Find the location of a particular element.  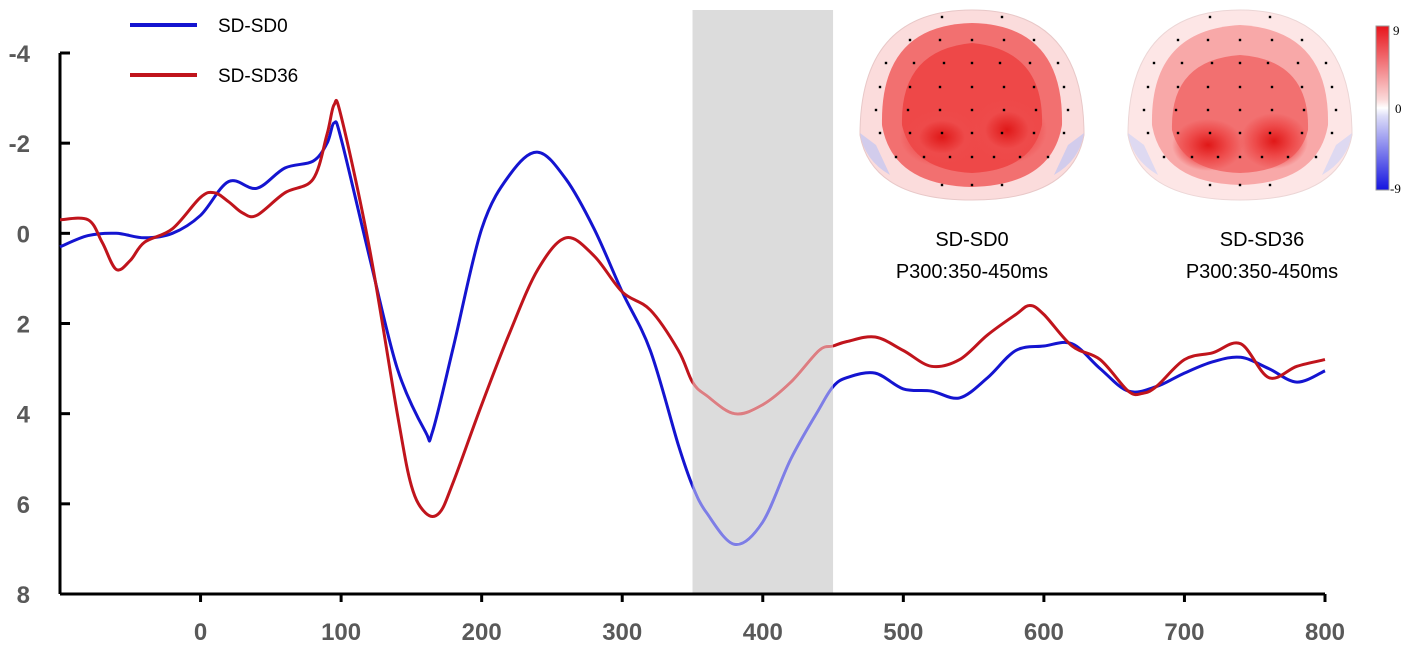

y-tick-label: 4 is located at coordinates (24, 415).